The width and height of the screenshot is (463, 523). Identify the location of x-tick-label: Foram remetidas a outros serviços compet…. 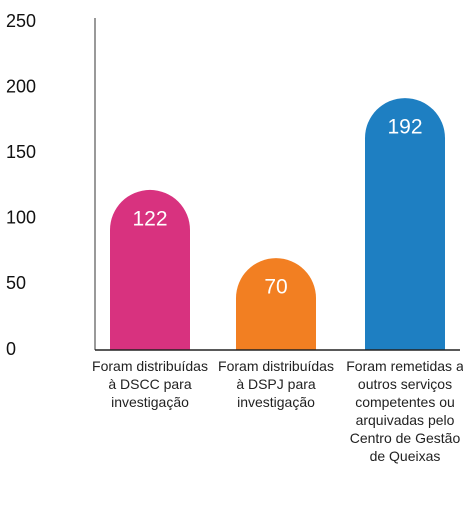
(404, 411).